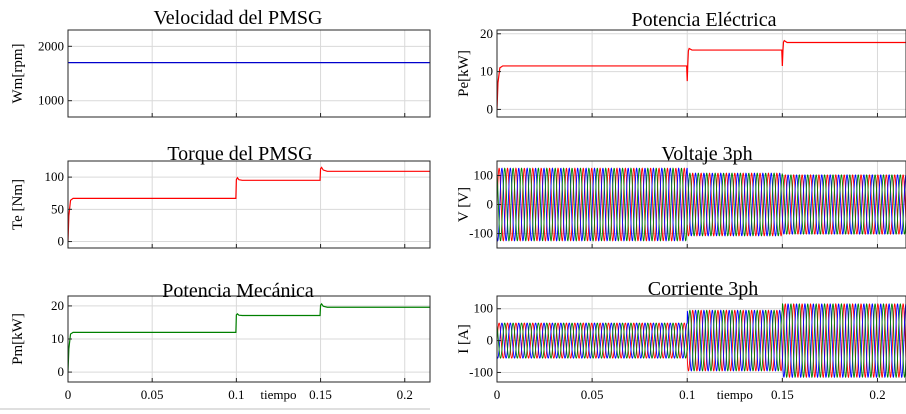  What do you see at coordinates (57, 208) in the screenshot?
I see `y-tick-label: 50` at bounding box center [57, 208].